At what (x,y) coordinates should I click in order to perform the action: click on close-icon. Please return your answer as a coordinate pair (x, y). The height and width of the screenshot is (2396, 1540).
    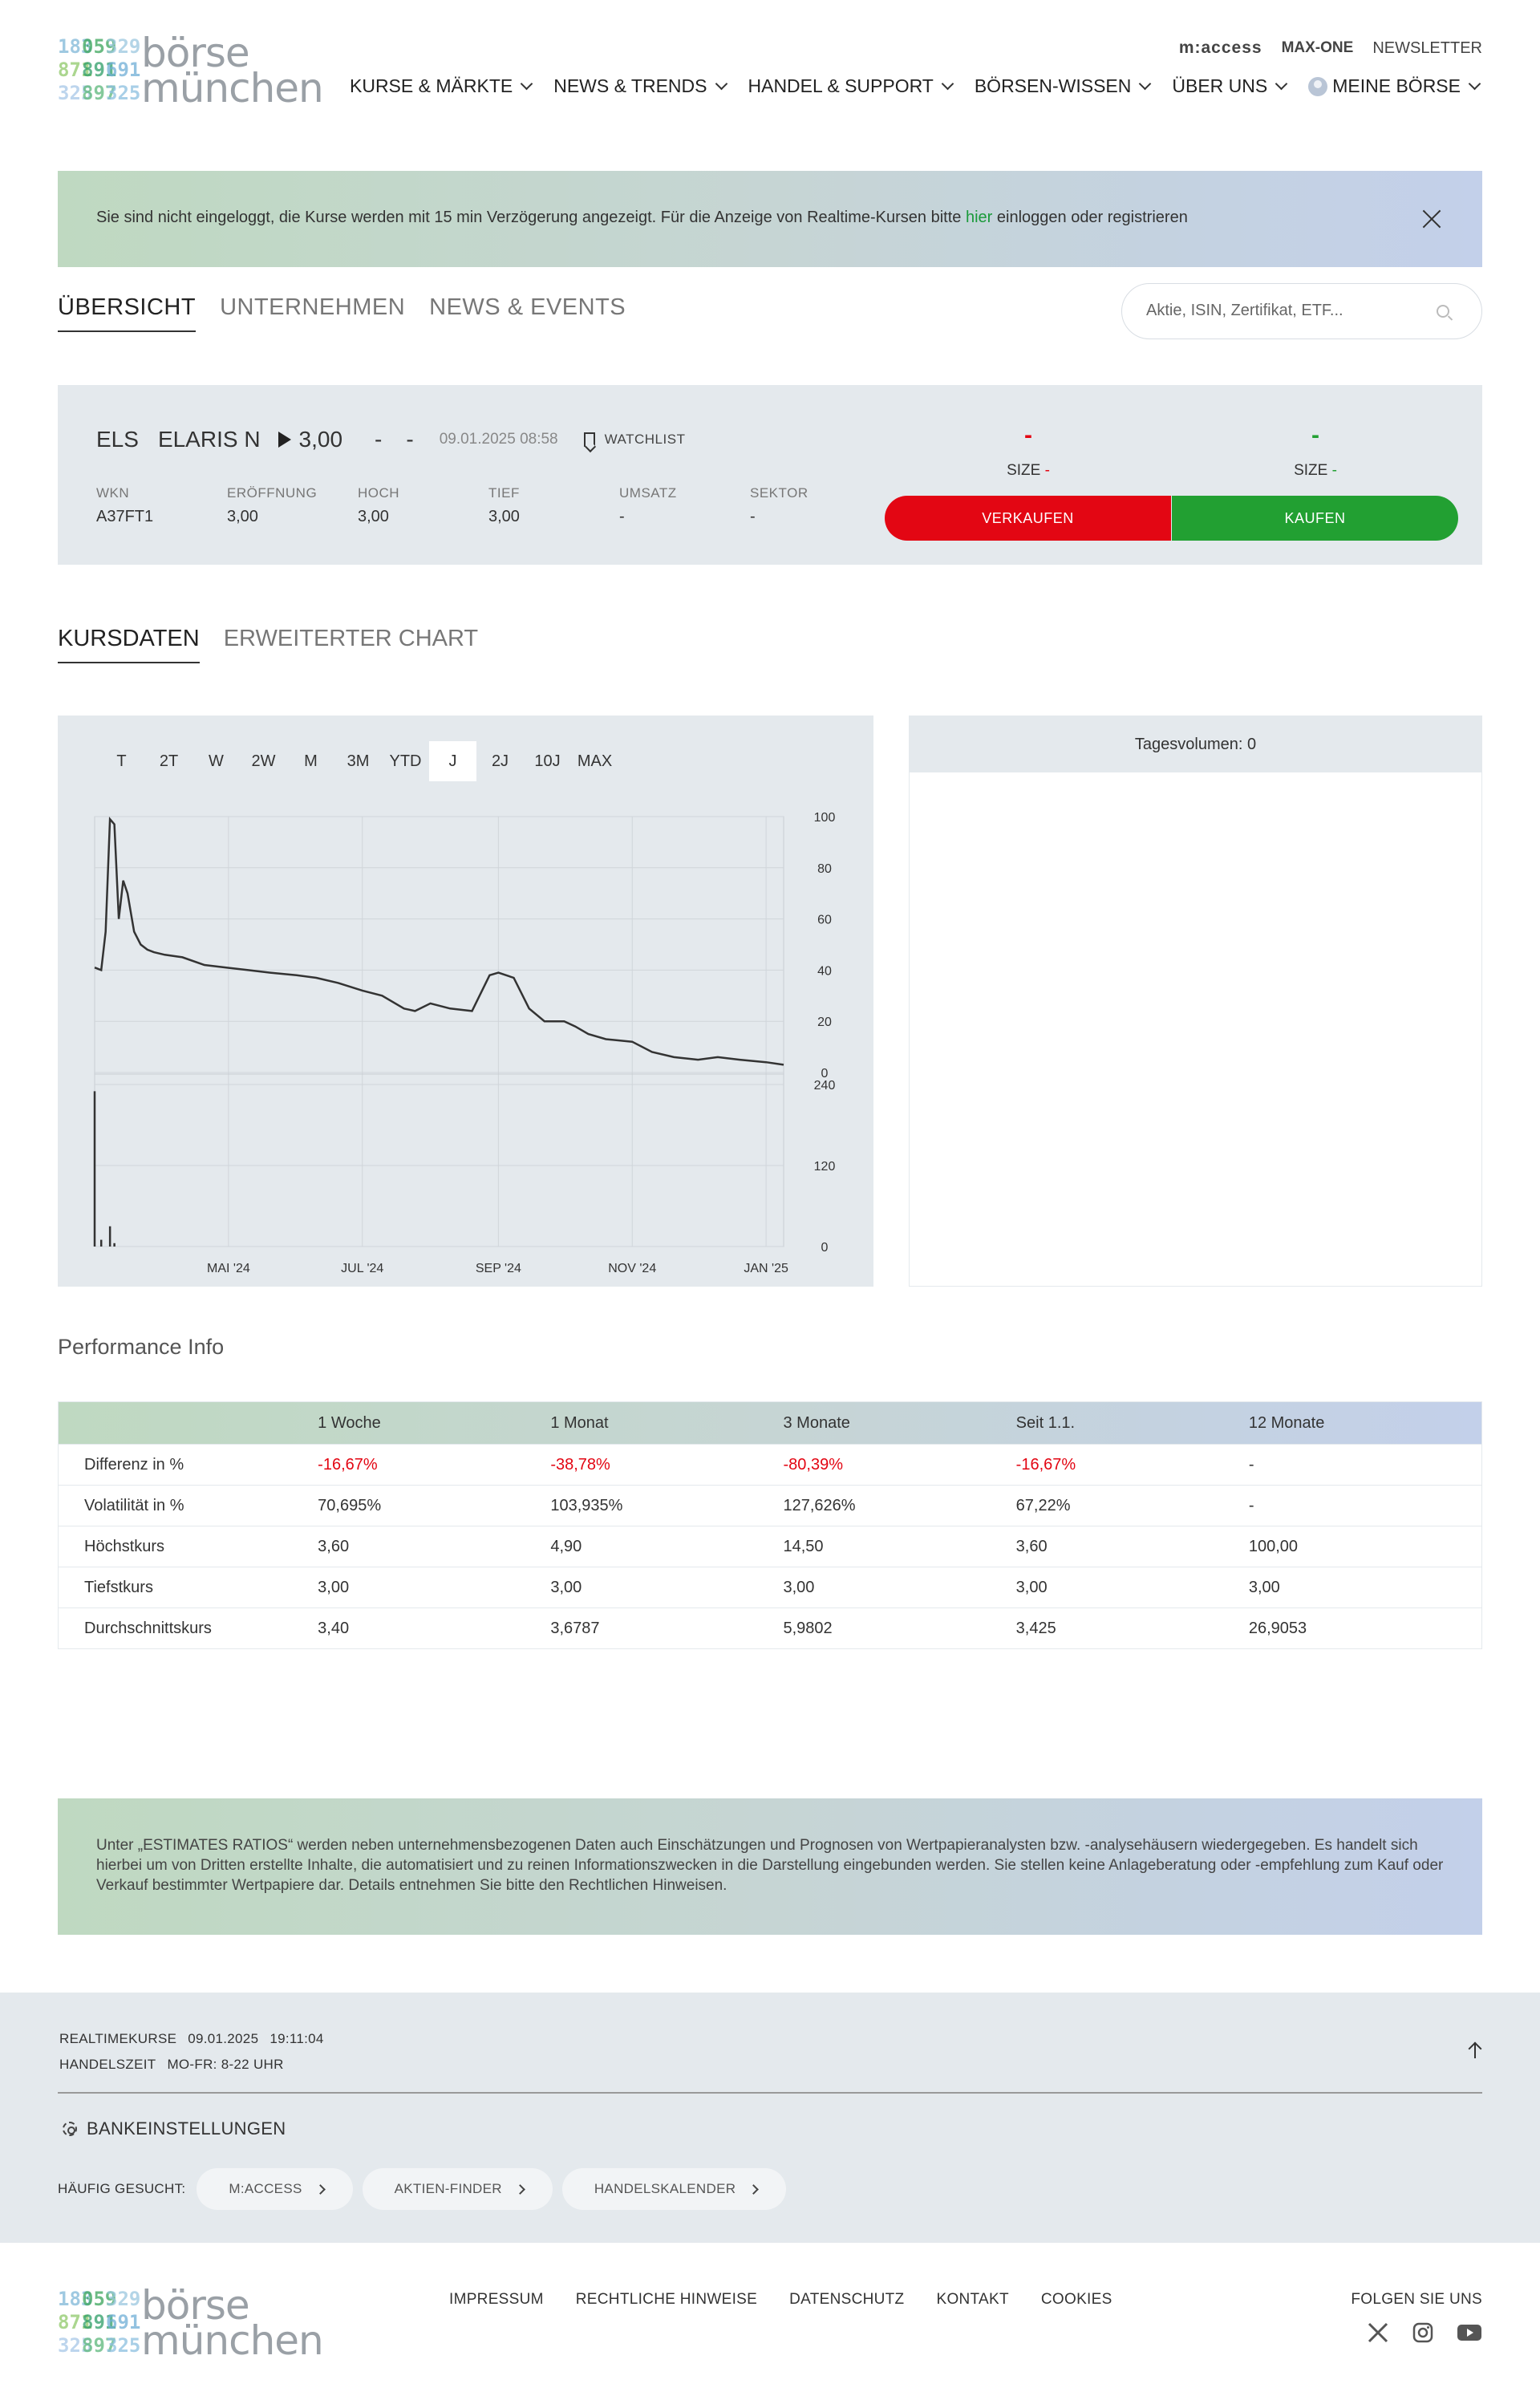
    Looking at the image, I should click on (1431, 219).